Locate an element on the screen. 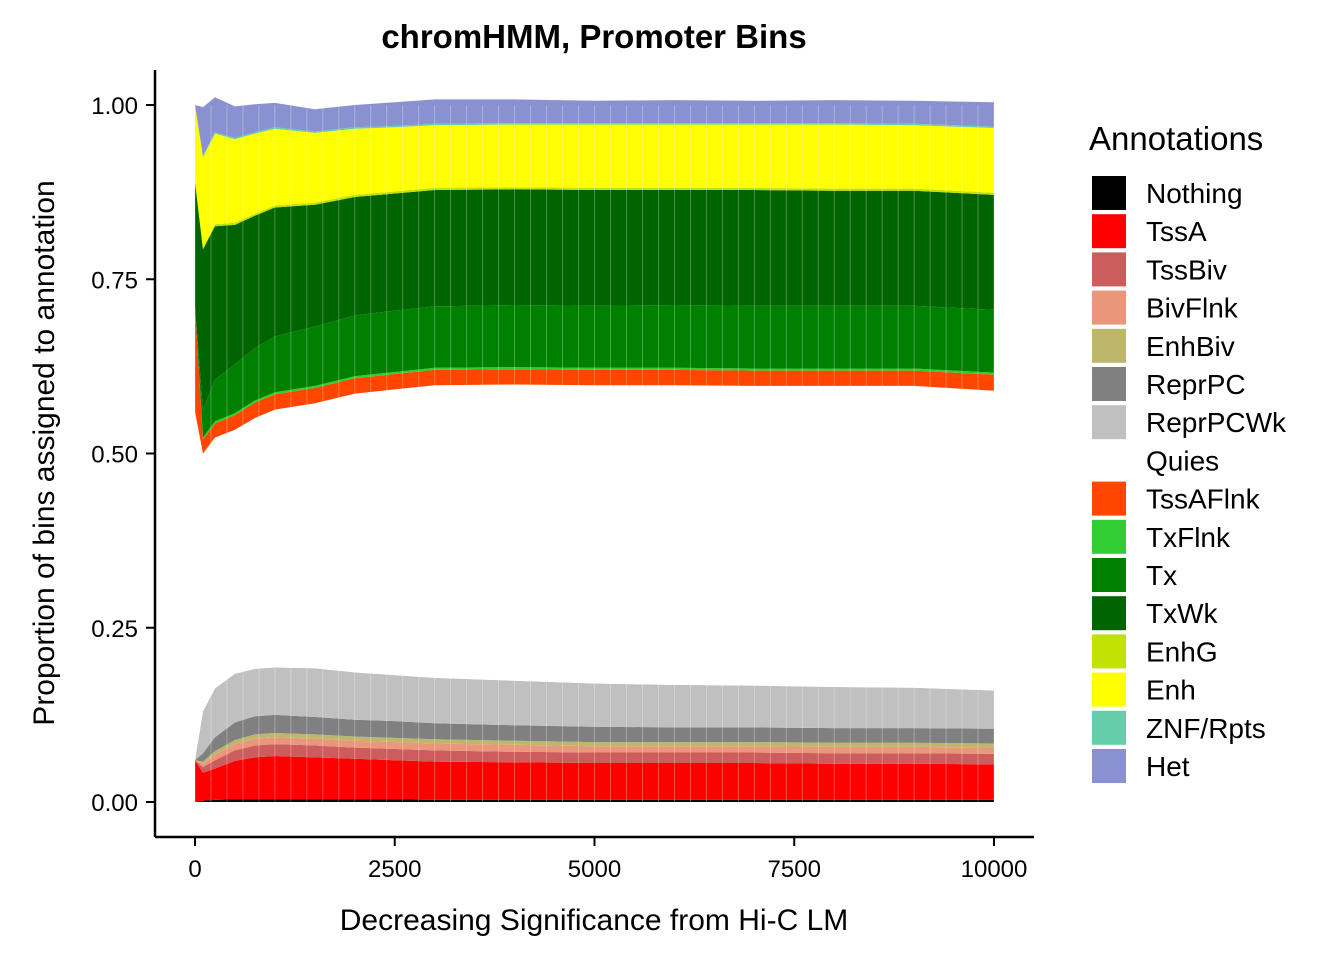  legend-item-tx: Tx is located at coordinates (1134, 575).